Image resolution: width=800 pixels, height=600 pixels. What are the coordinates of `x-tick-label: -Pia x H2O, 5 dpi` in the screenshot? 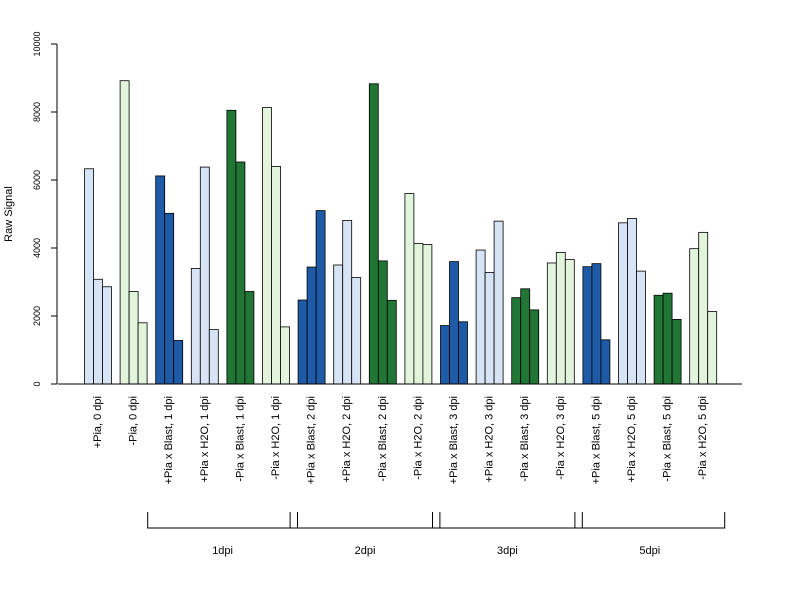 It's located at (703, 438).